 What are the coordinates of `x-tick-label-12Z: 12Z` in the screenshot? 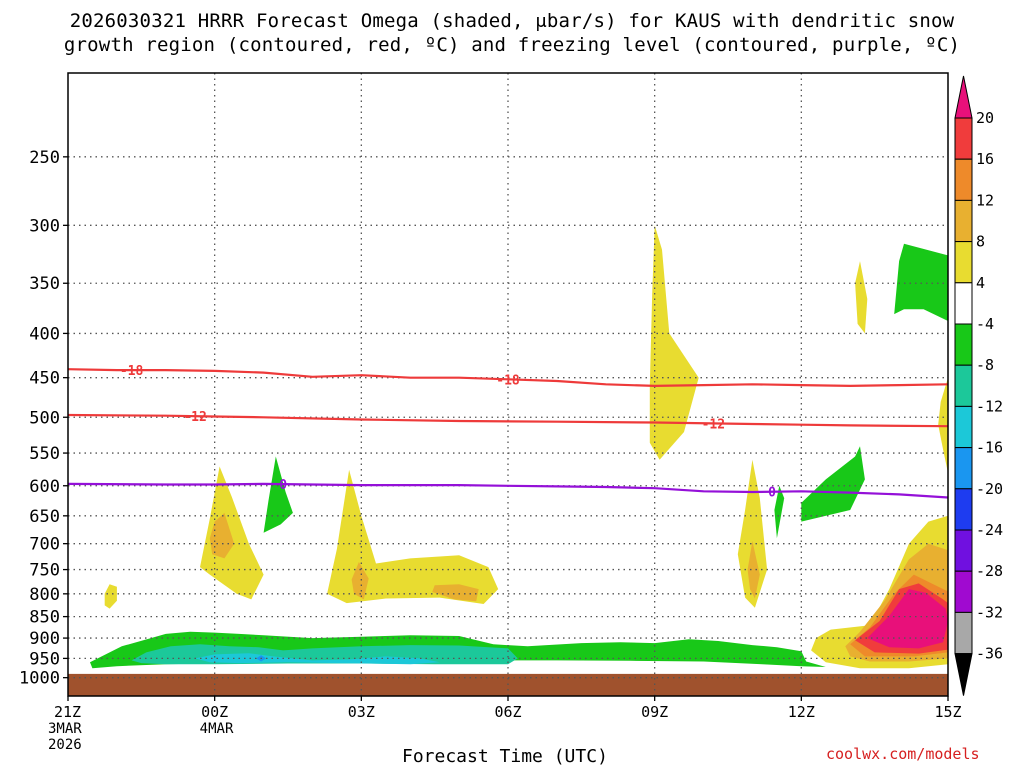 It's located at (801, 712).